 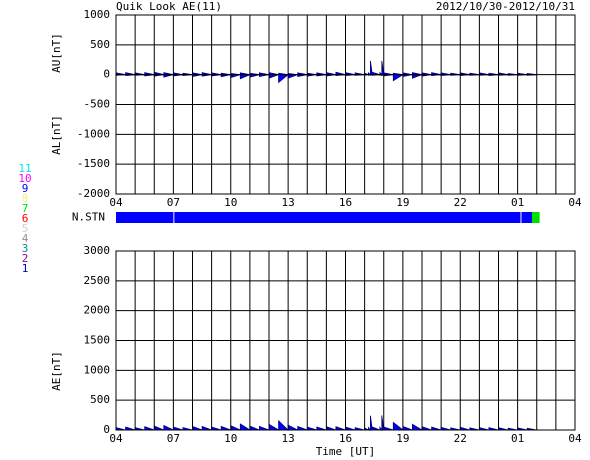 What do you see at coordinates (56, 371) in the screenshot?
I see `y-axis-label: AE[nT]` at bounding box center [56, 371].